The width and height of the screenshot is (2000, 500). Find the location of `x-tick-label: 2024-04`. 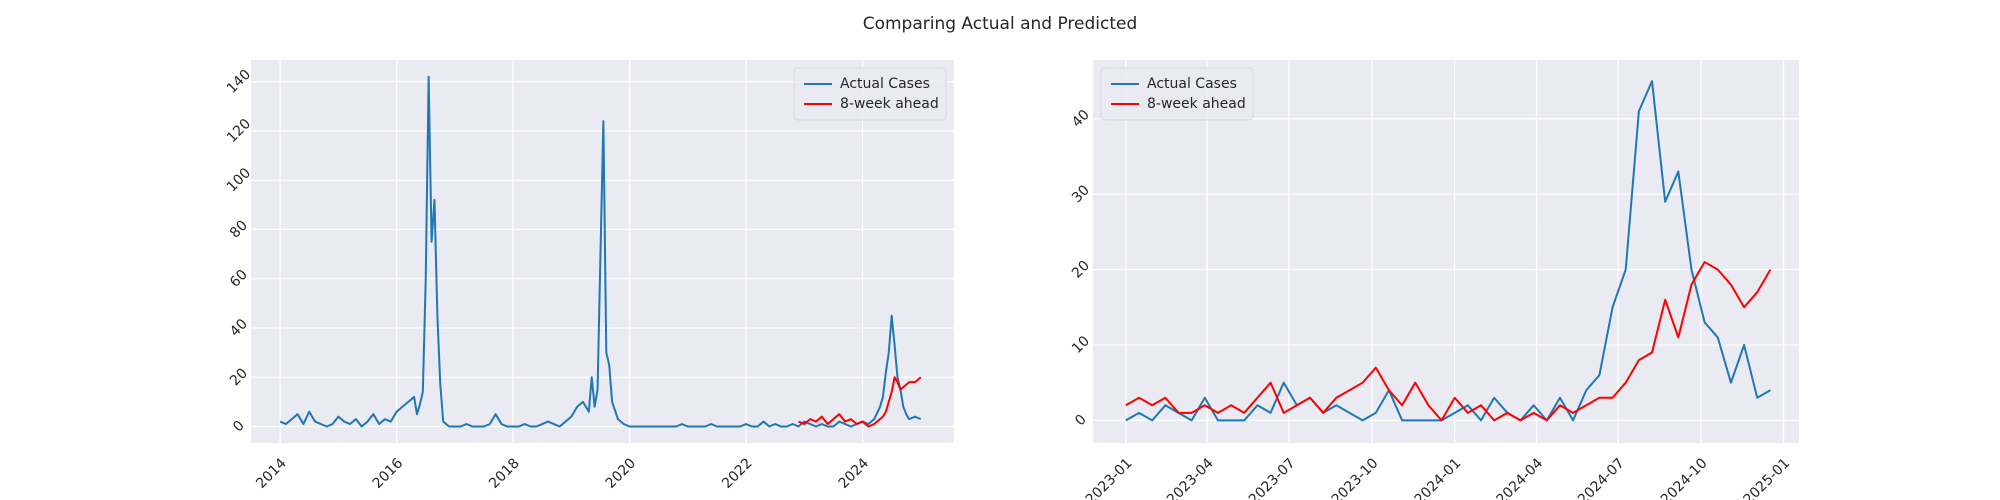

x-tick-label: 2024-04 is located at coordinates (1520, 477).